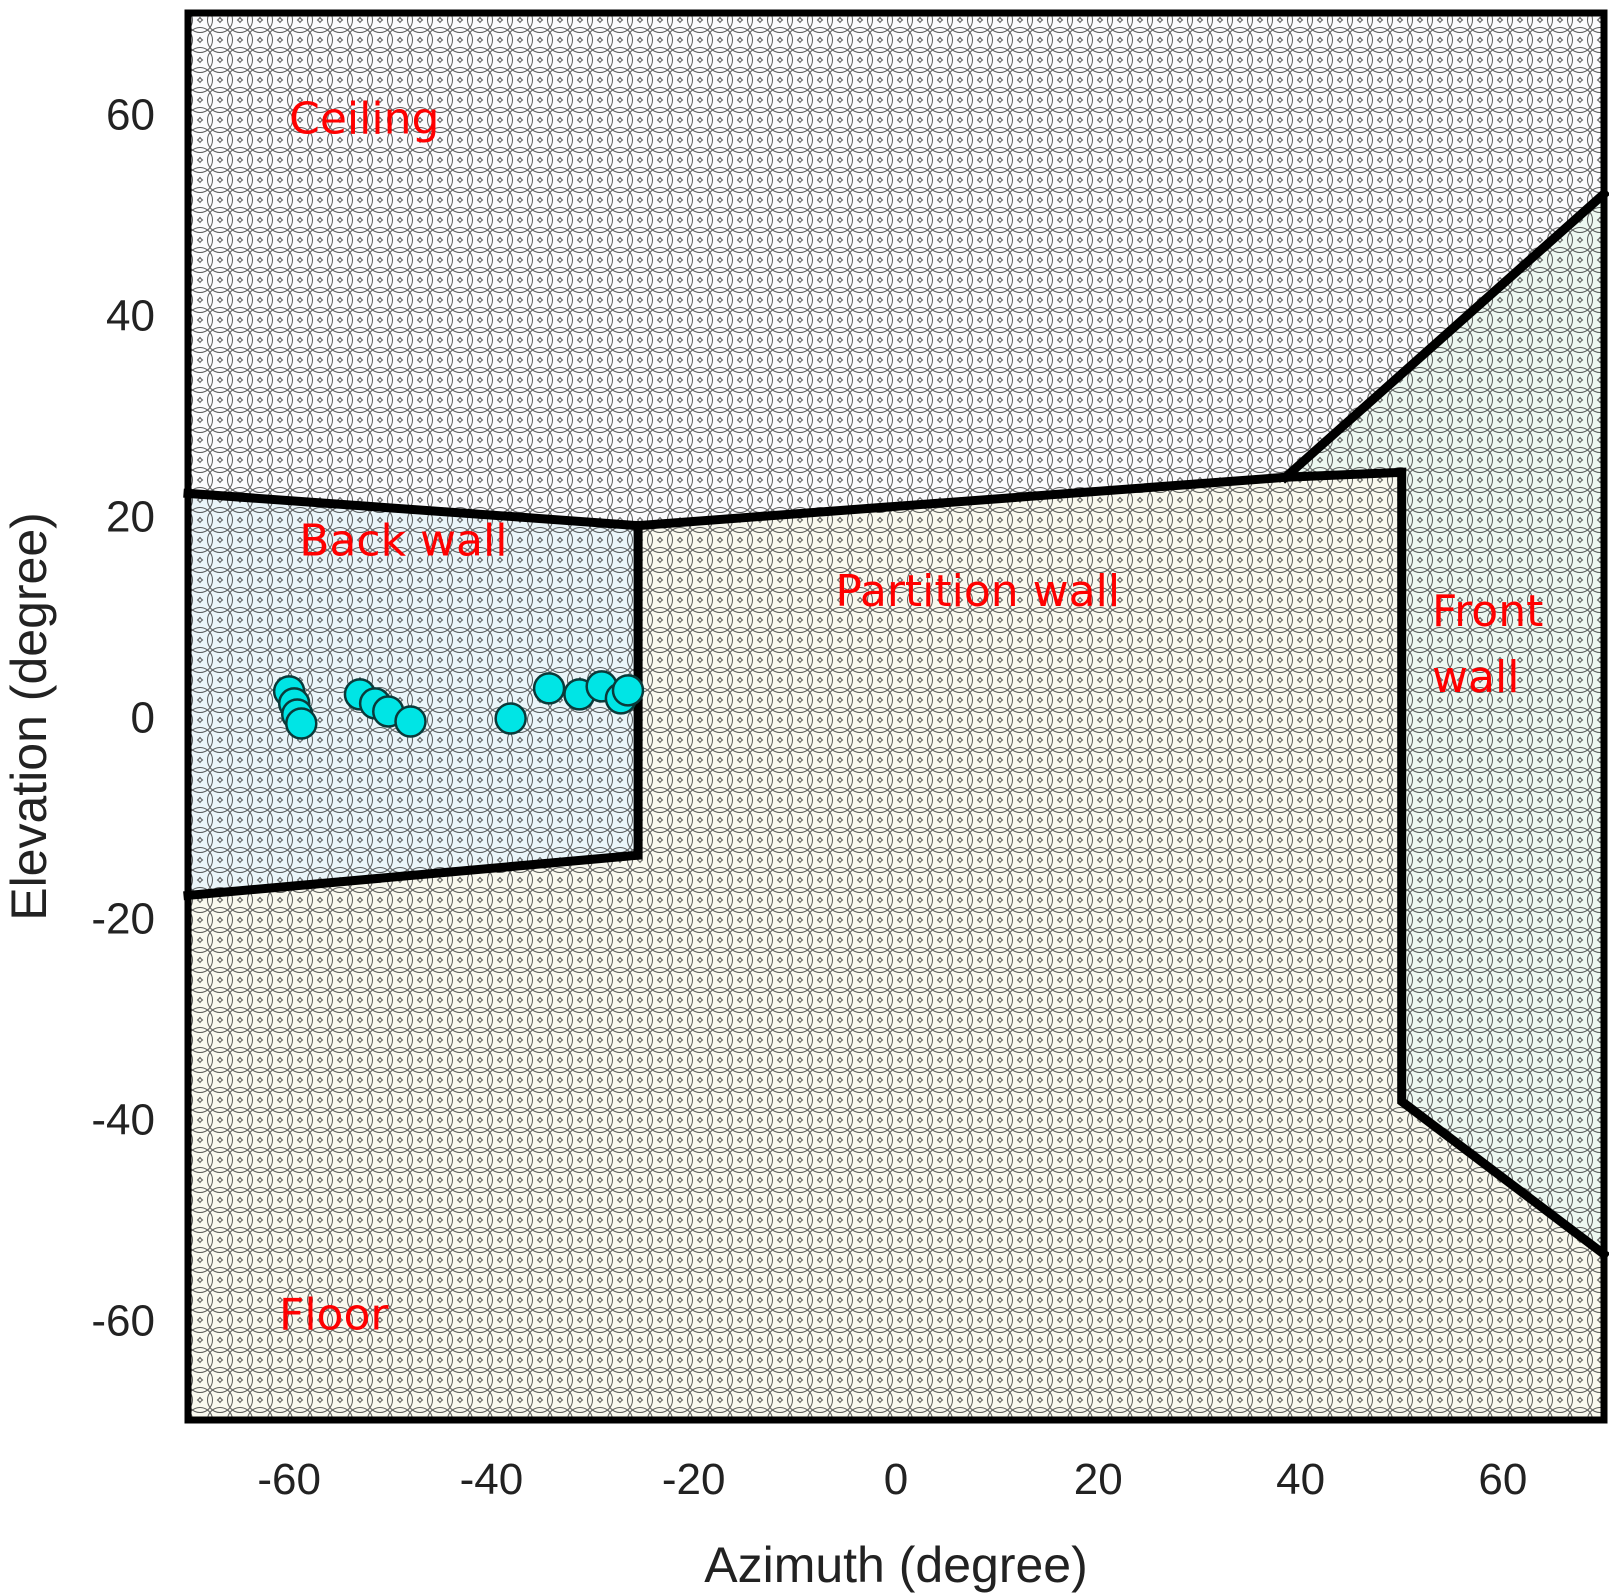  What do you see at coordinates (403, 541) in the screenshot?
I see `label-back-wall: Back wall` at bounding box center [403, 541].